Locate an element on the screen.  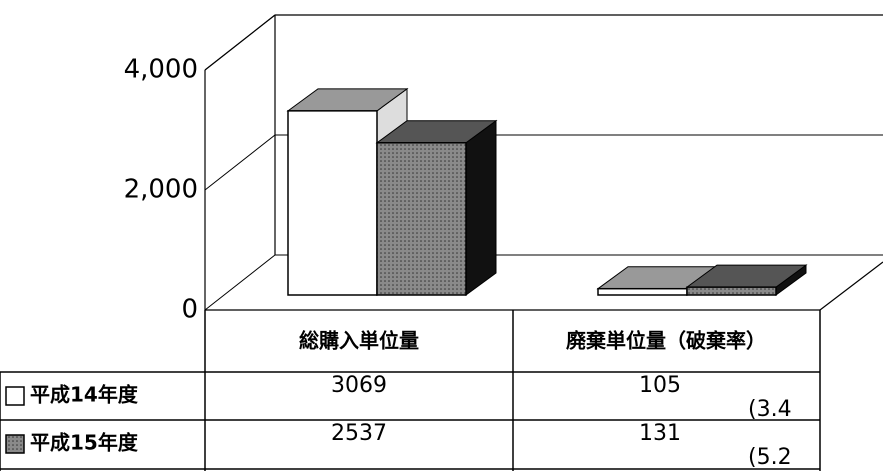
table-value: 105 is located at coordinates (660, 385).